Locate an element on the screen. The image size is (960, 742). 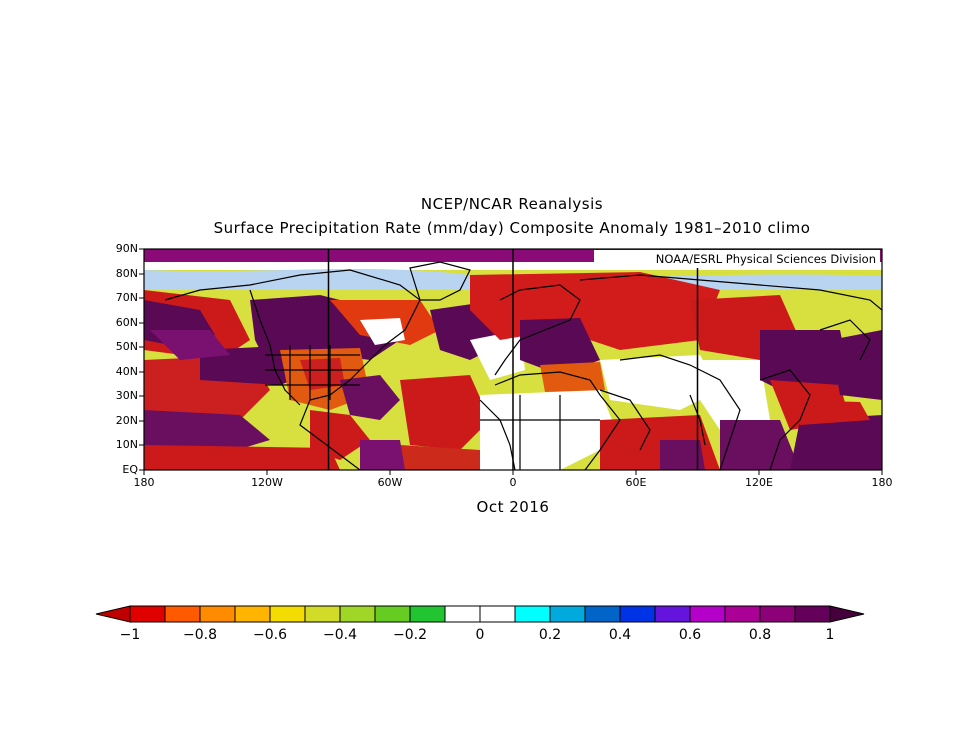
lon-tick-label: 0 is located at coordinates (513, 482).